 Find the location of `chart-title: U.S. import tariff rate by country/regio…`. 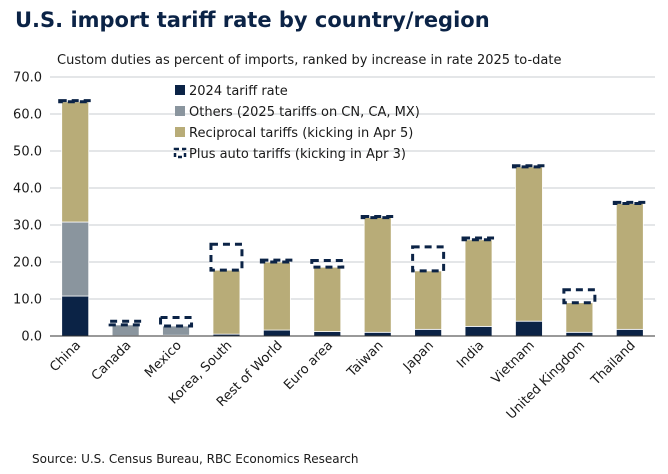

chart-title: U.S. import tariff rate by country/regio… is located at coordinates (252, 20).